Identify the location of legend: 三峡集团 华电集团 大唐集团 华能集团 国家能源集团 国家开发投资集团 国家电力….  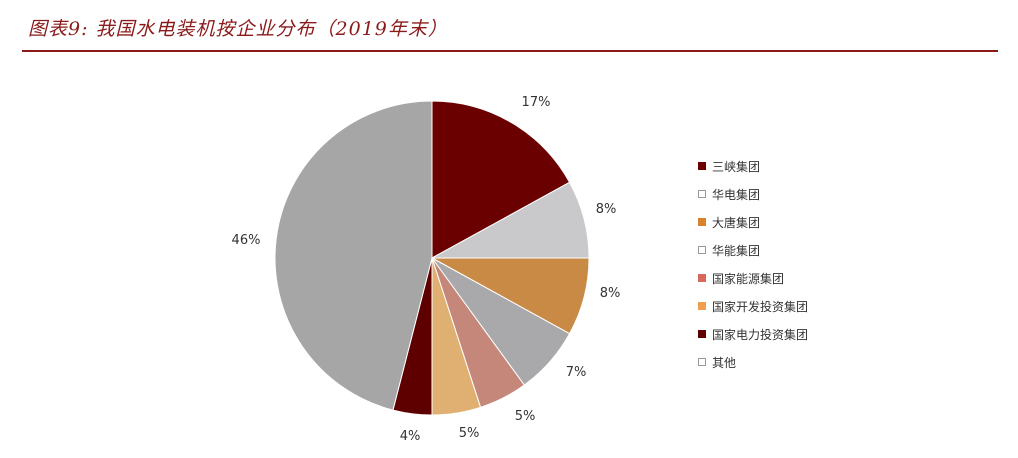
(753, 264).